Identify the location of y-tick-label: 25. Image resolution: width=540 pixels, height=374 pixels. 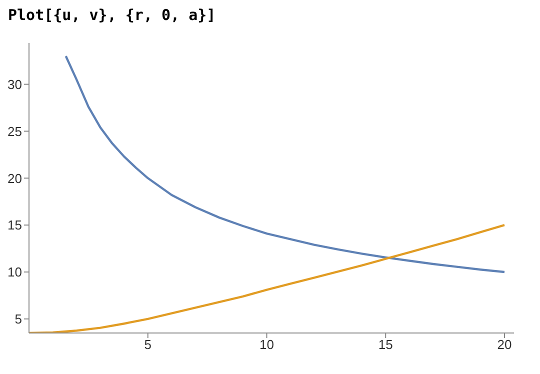
(15, 131).